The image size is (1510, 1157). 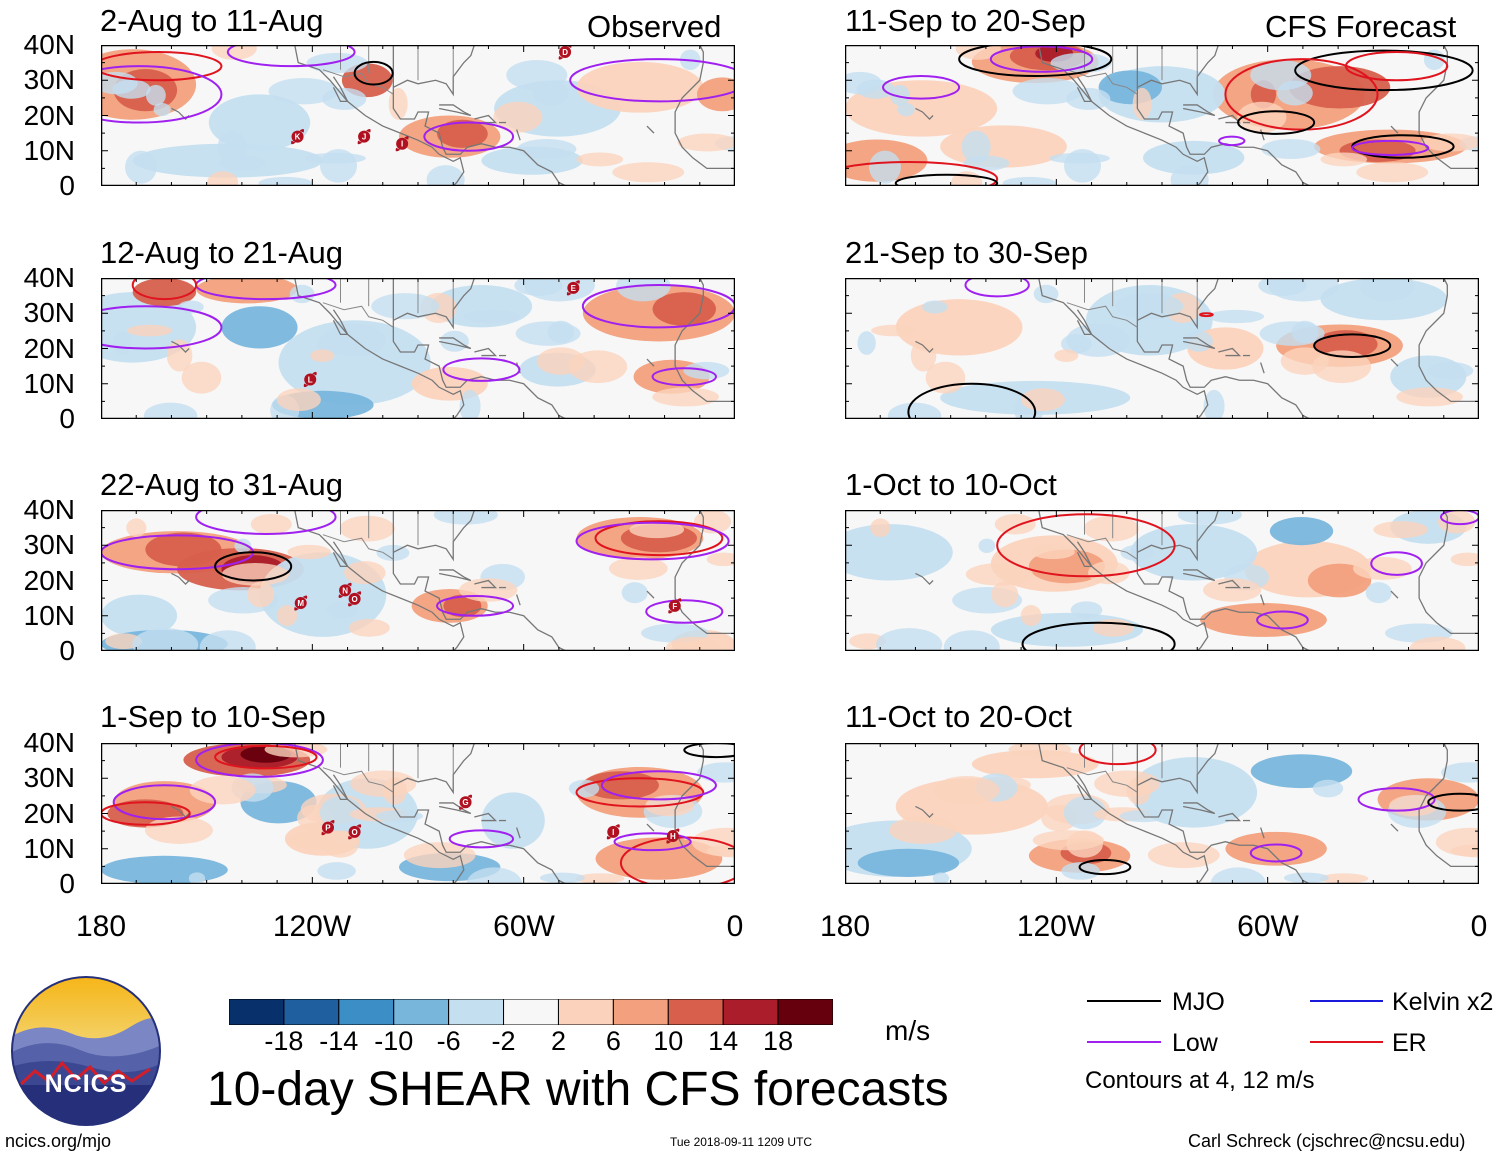 I want to click on storm-letter: M, so click(x=300, y=603).